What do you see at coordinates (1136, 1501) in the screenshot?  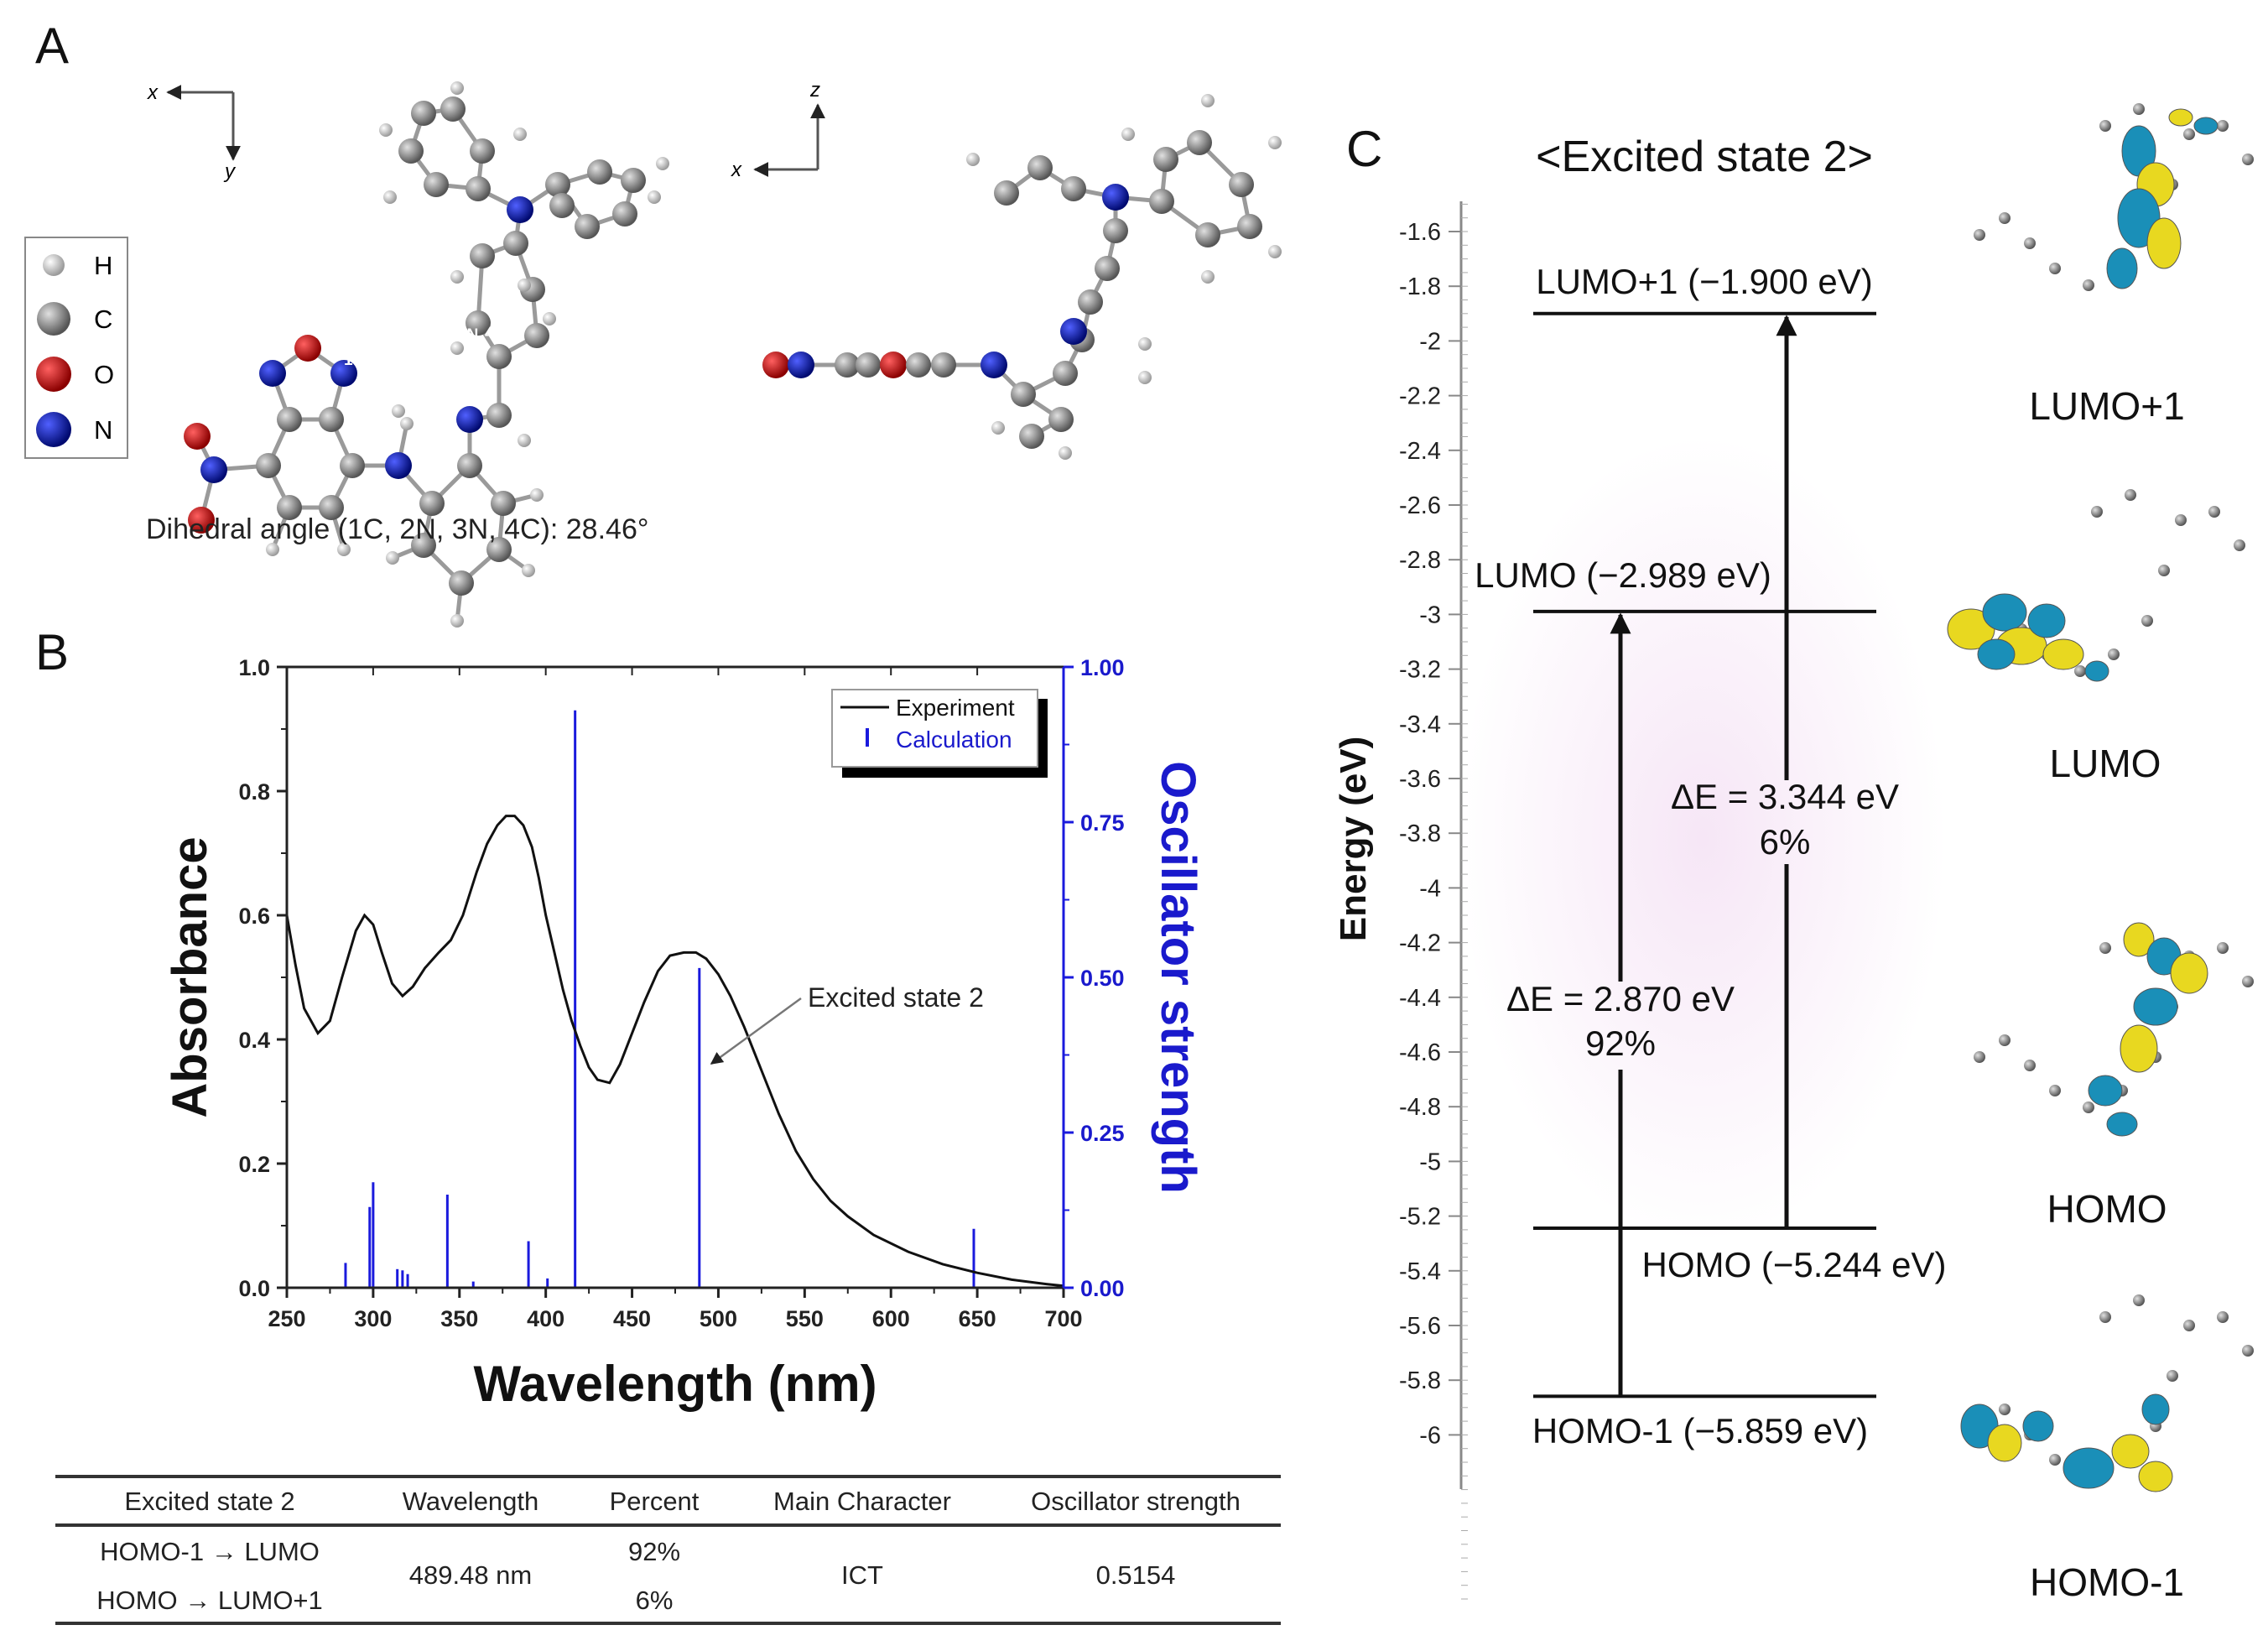 I see `table-header: Oscillator strength` at bounding box center [1136, 1501].